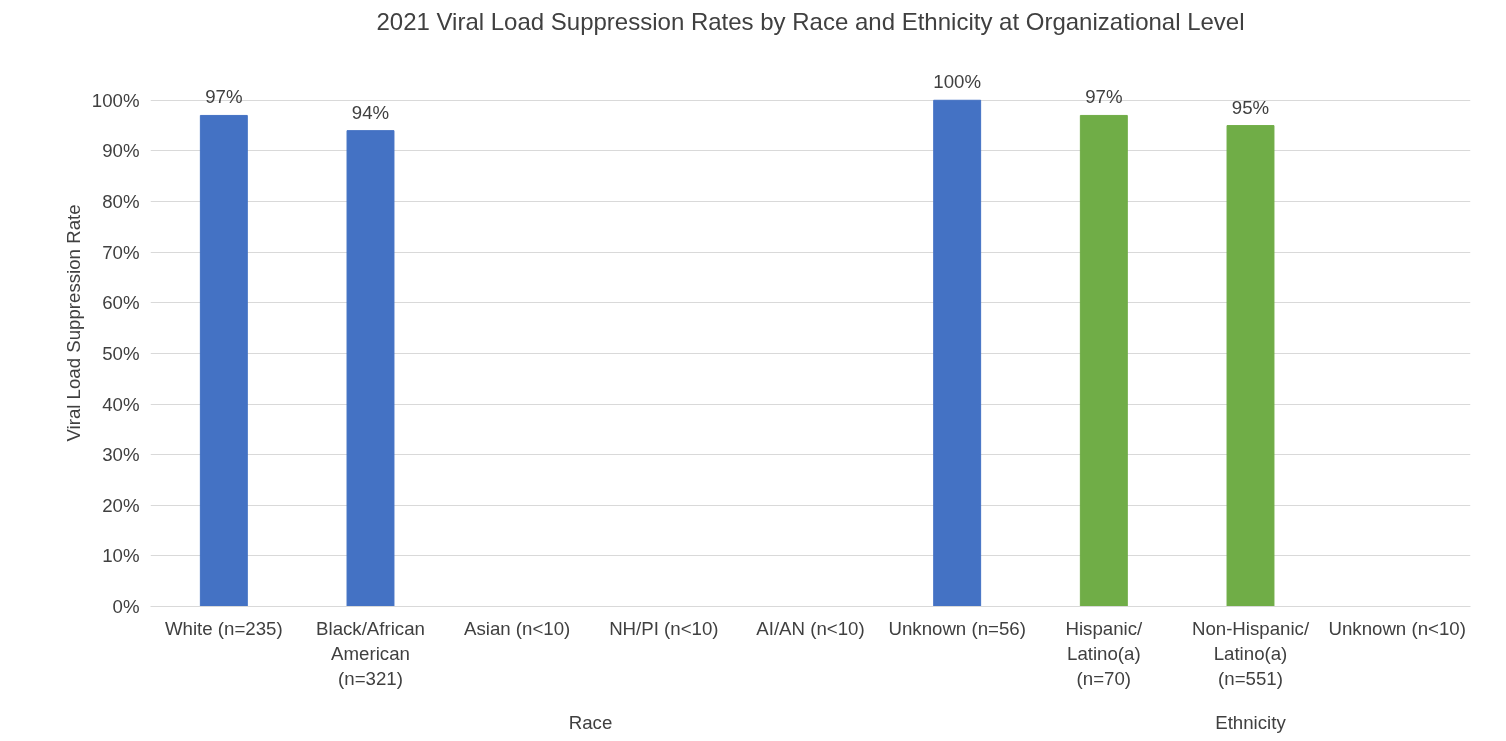 This screenshot has height=741, width=1506. What do you see at coordinates (1397, 628) in the screenshot?
I see `x-tick-label: Unknown (n<10)` at bounding box center [1397, 628].